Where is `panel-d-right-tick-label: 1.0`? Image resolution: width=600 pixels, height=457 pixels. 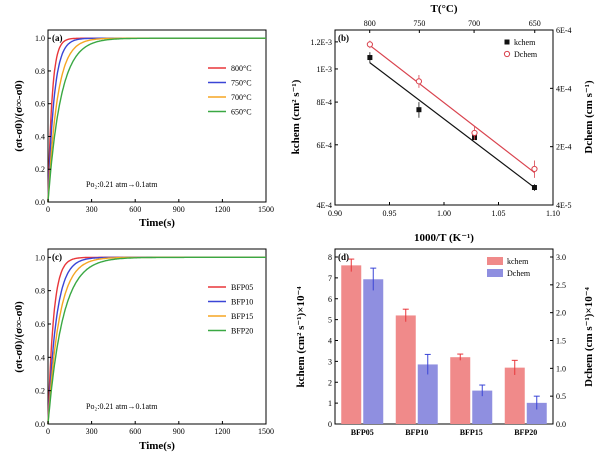 panel-d-right-tick-label: 1.0 is located at coordinates (561, 368).